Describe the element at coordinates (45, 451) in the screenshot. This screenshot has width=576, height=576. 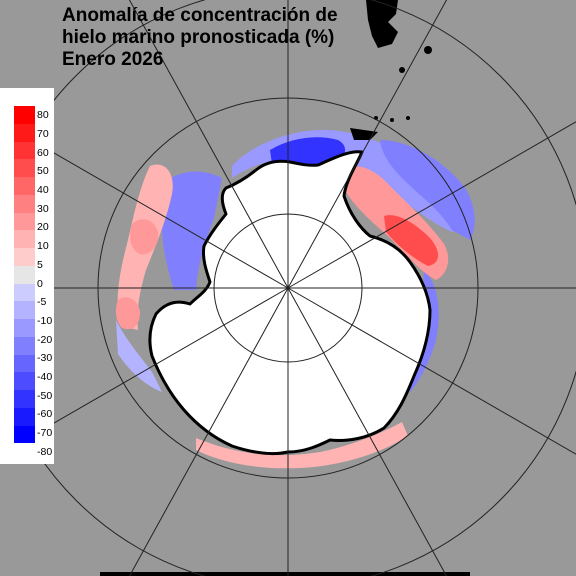
I see `legend-label: -80` at that location.